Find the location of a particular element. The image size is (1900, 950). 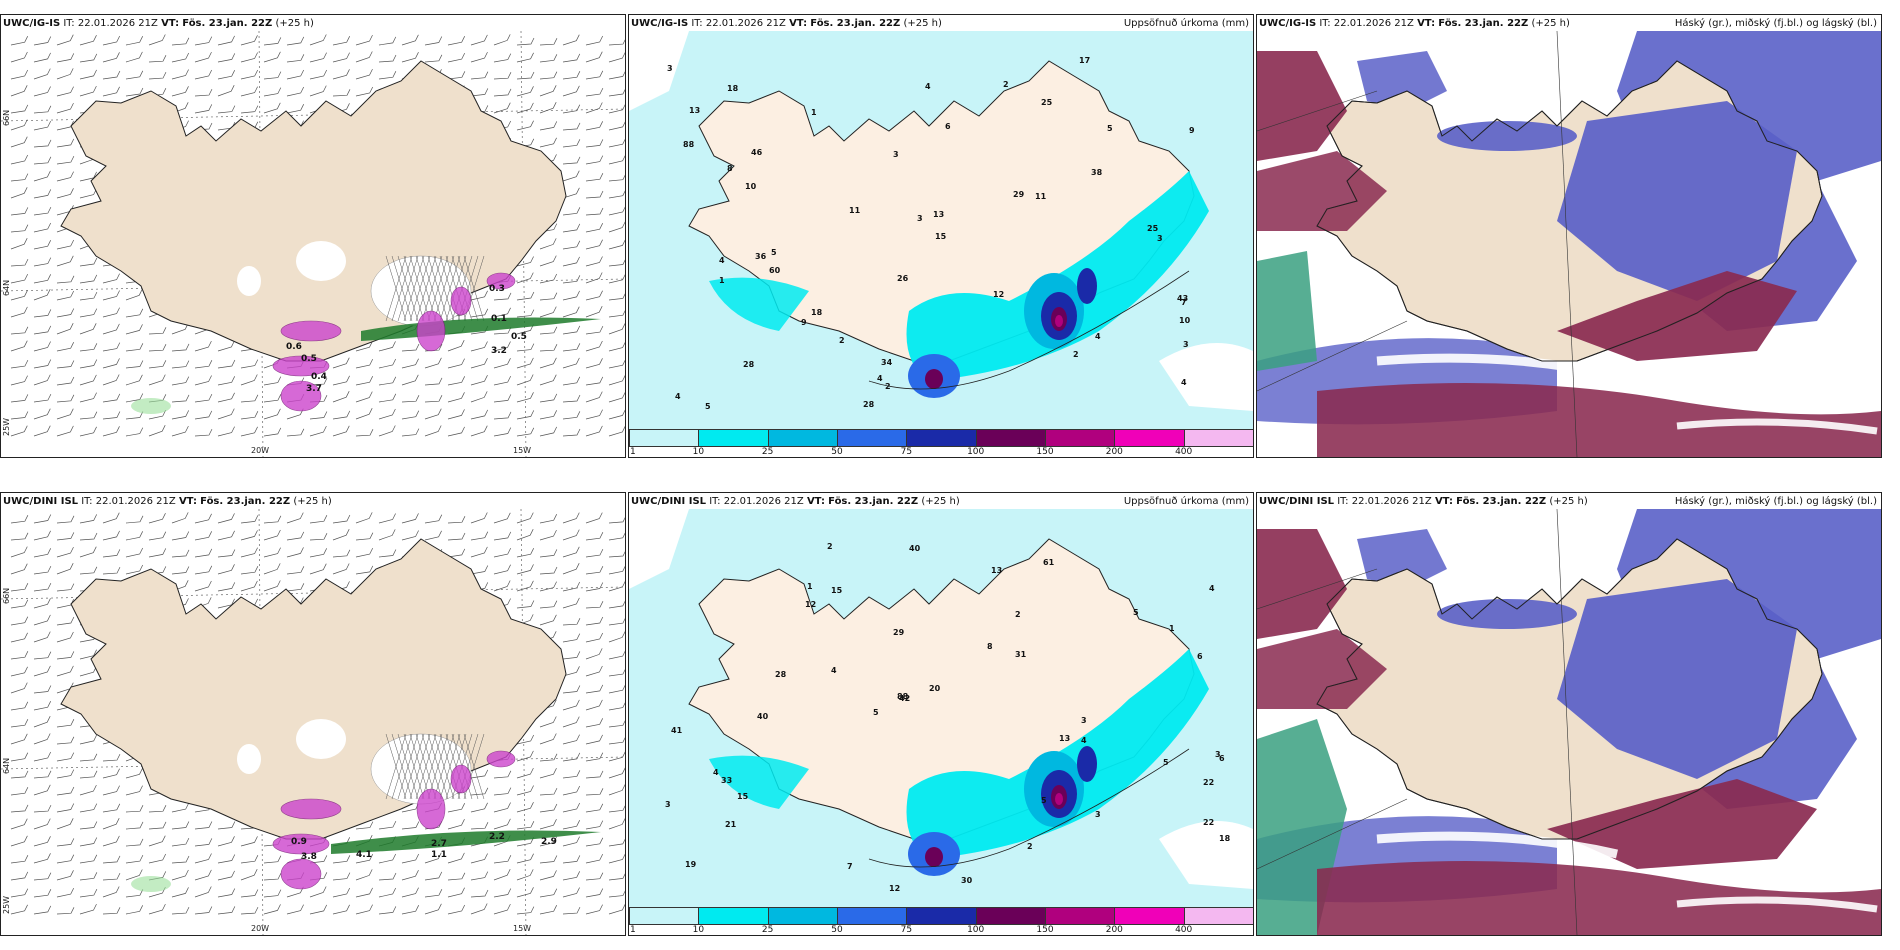

precip-value-label: 20 is located at coordinates (935, 688).